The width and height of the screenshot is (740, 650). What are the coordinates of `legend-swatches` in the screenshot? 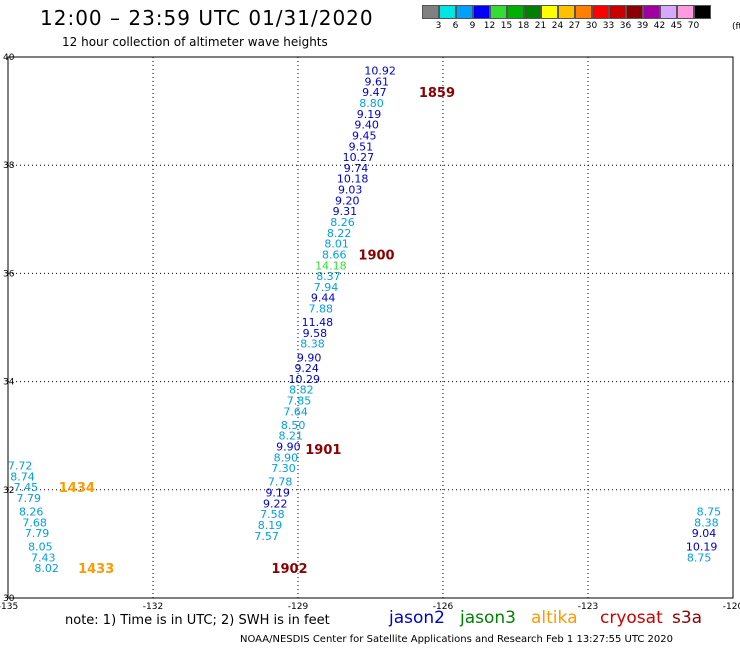 It's located at (566, 12).